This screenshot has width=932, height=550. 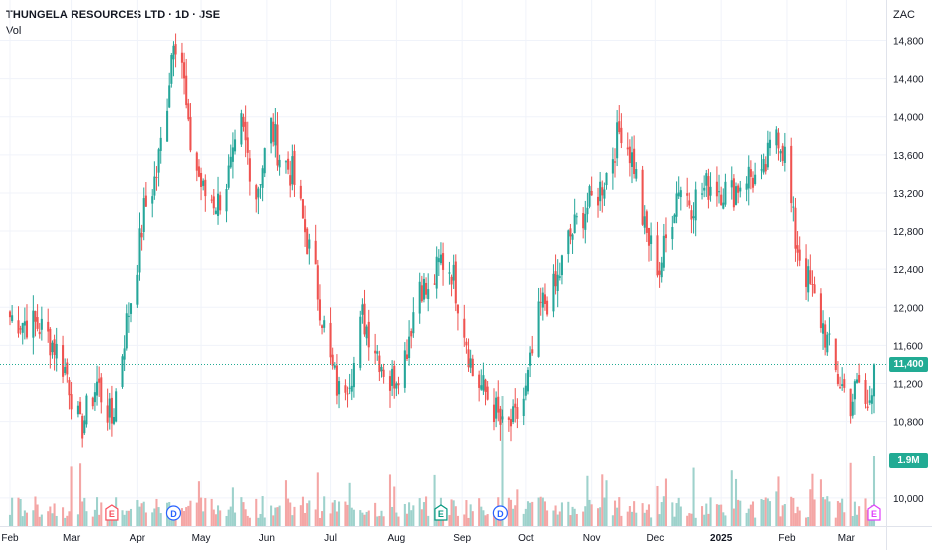 What do you see at coordinates (908, 423) in the screenshot?
I see `price-tick-label: 10,800` at bounding box center [908, 423].